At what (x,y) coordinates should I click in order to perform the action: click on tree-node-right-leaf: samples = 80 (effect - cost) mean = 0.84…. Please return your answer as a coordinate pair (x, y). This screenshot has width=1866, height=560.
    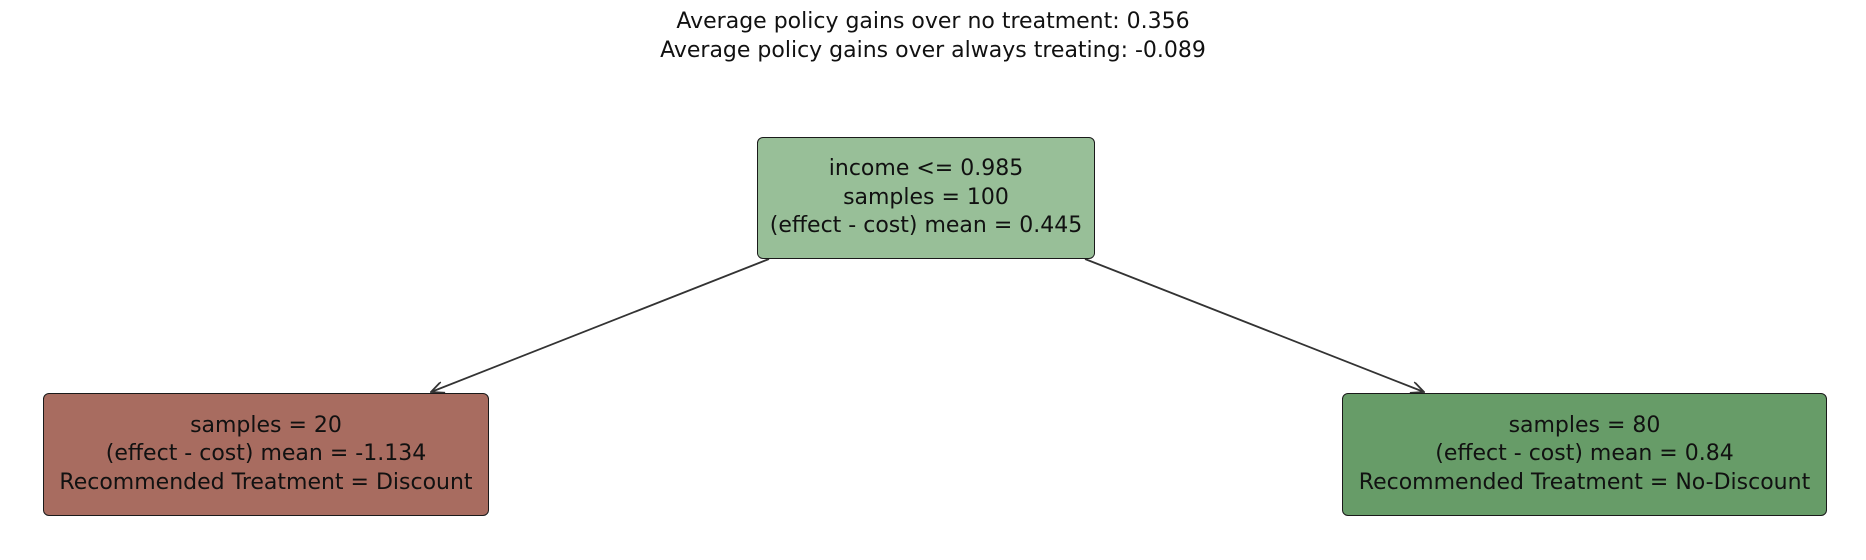
    Looking at the image, I should click on (1584, 454).